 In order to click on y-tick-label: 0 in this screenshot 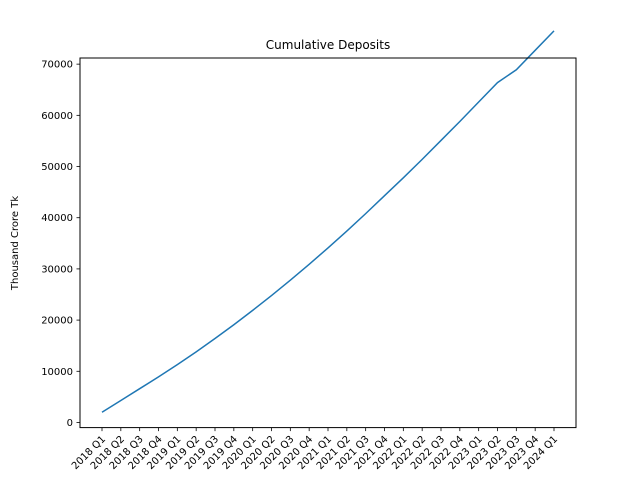, I will do `click(70, 423)`.